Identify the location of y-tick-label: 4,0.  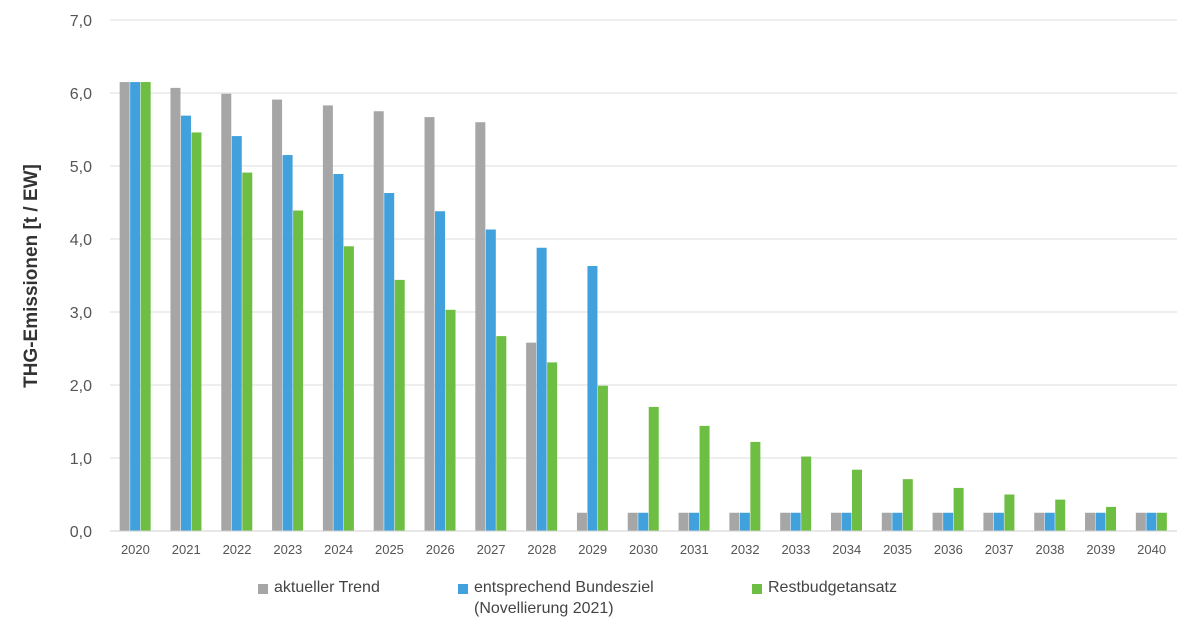
(81, 240).